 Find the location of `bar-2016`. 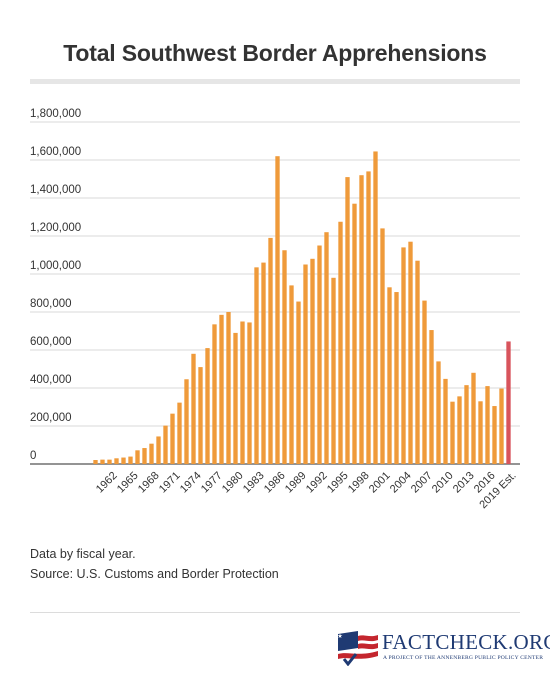

bar-2016 is located at coordinates (487, 425).